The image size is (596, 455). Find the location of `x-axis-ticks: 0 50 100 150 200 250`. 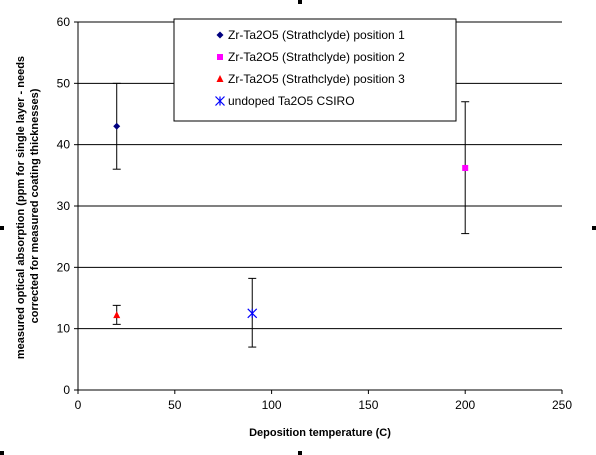

x-axis-ticks: 0 50 100 150 200 250 is located at coordinates (323, 401).